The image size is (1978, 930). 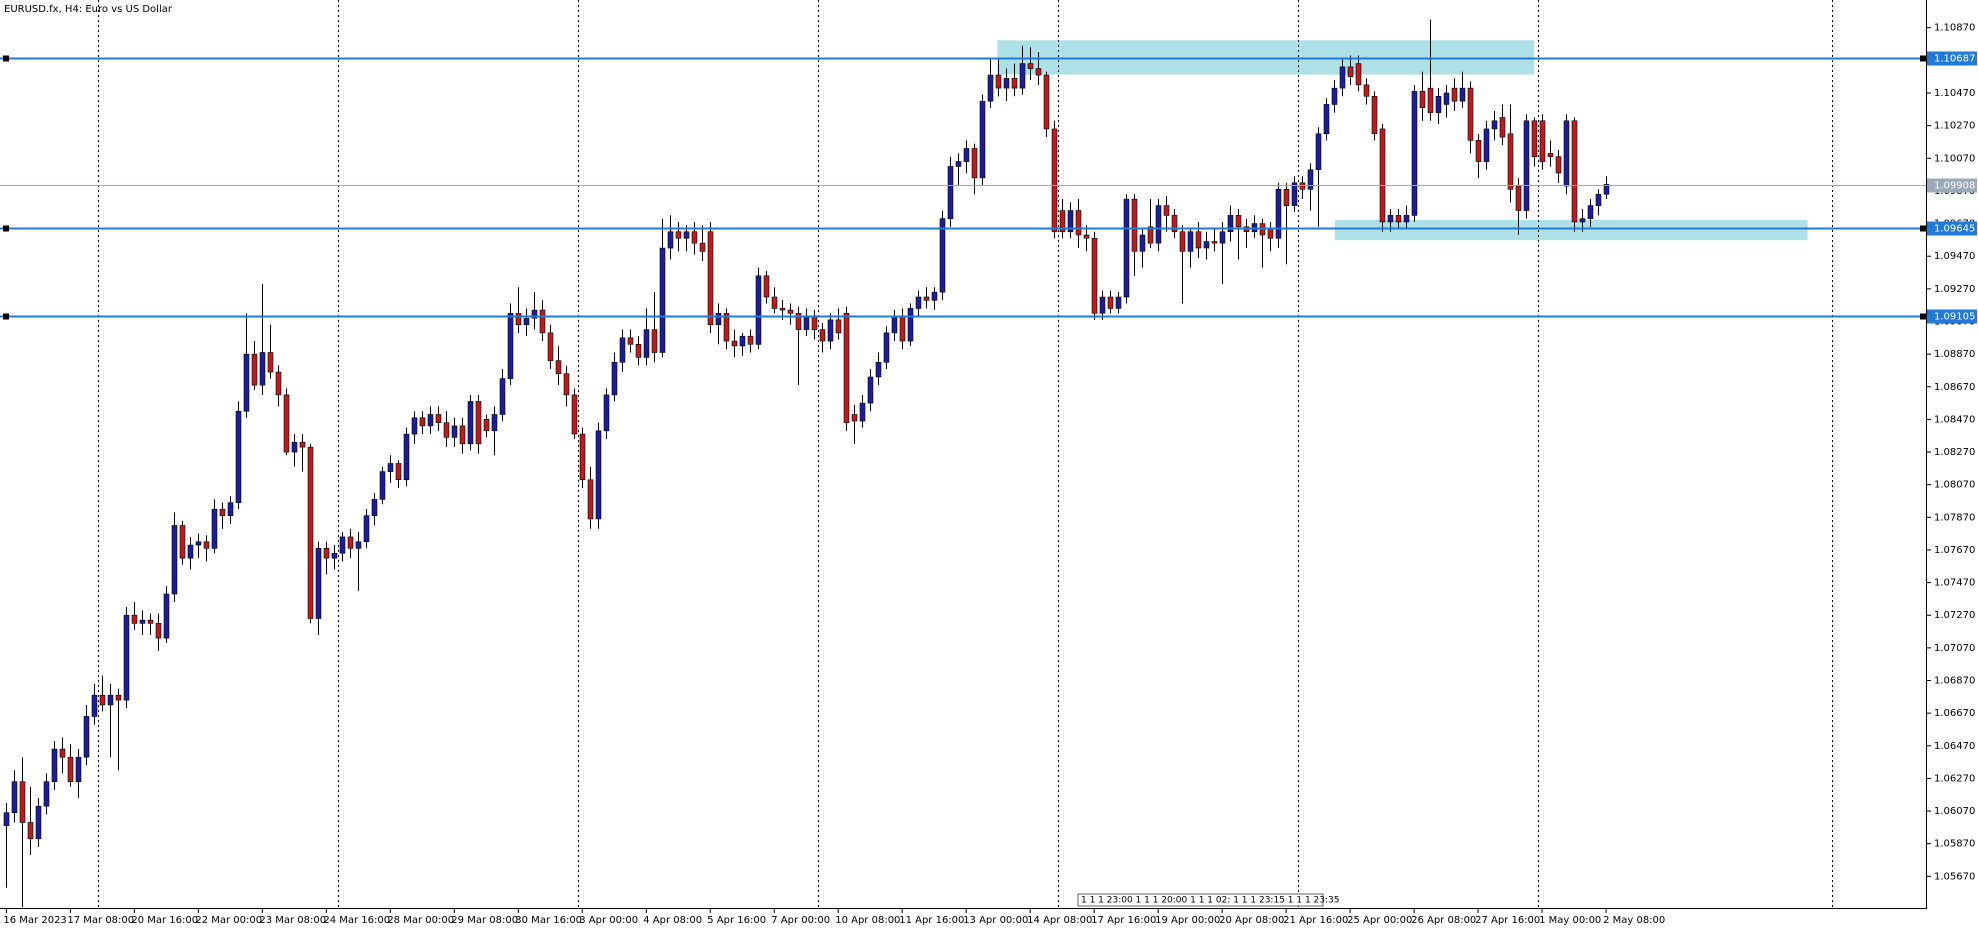 What do you see at coordinates (164, 920) in the screenshot?
I see `x-tick-label: 20 Mar 16:00` at bounding box center [164, 920].